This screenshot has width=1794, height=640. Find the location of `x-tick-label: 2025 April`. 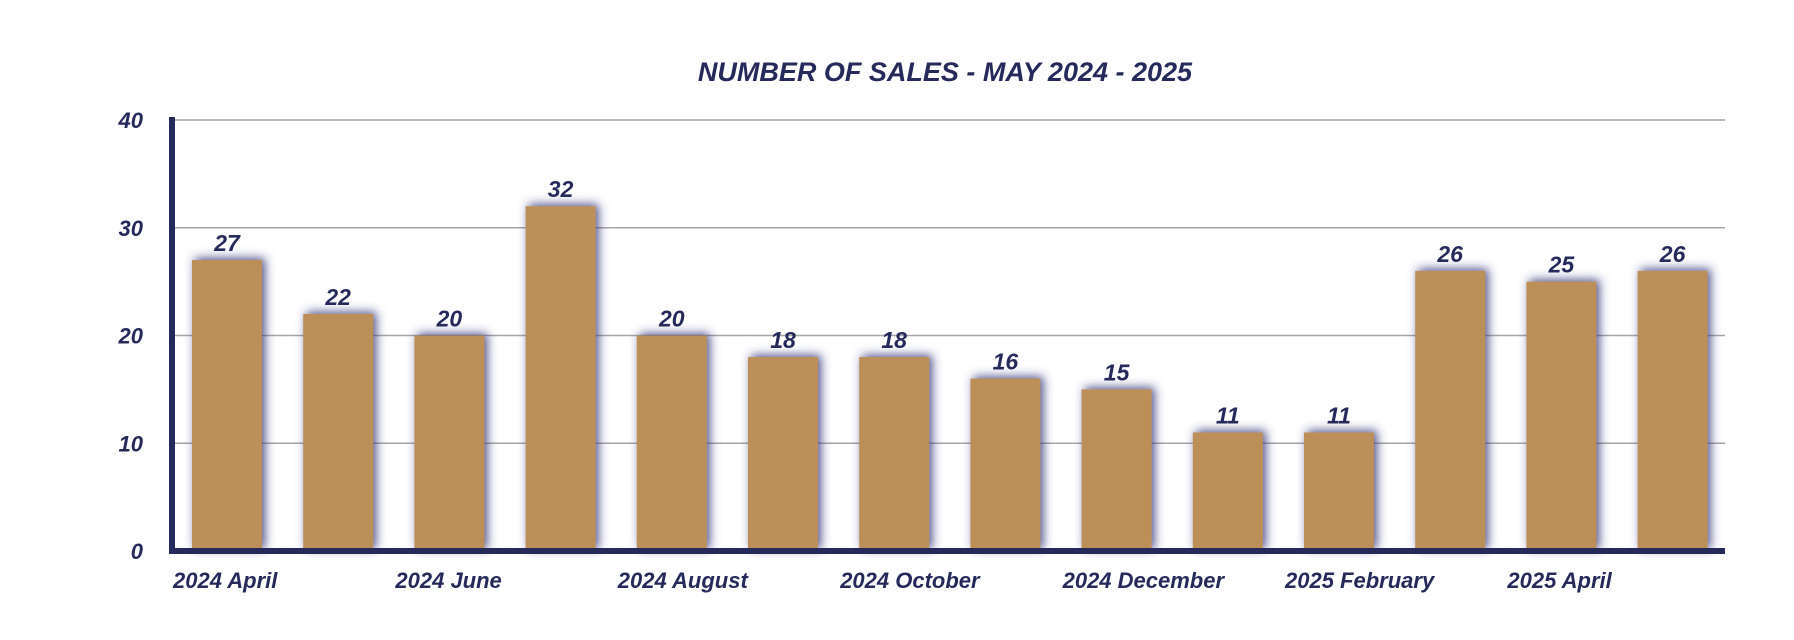

x-tick-label: 2025 April is located at coordinates (1559, 580).